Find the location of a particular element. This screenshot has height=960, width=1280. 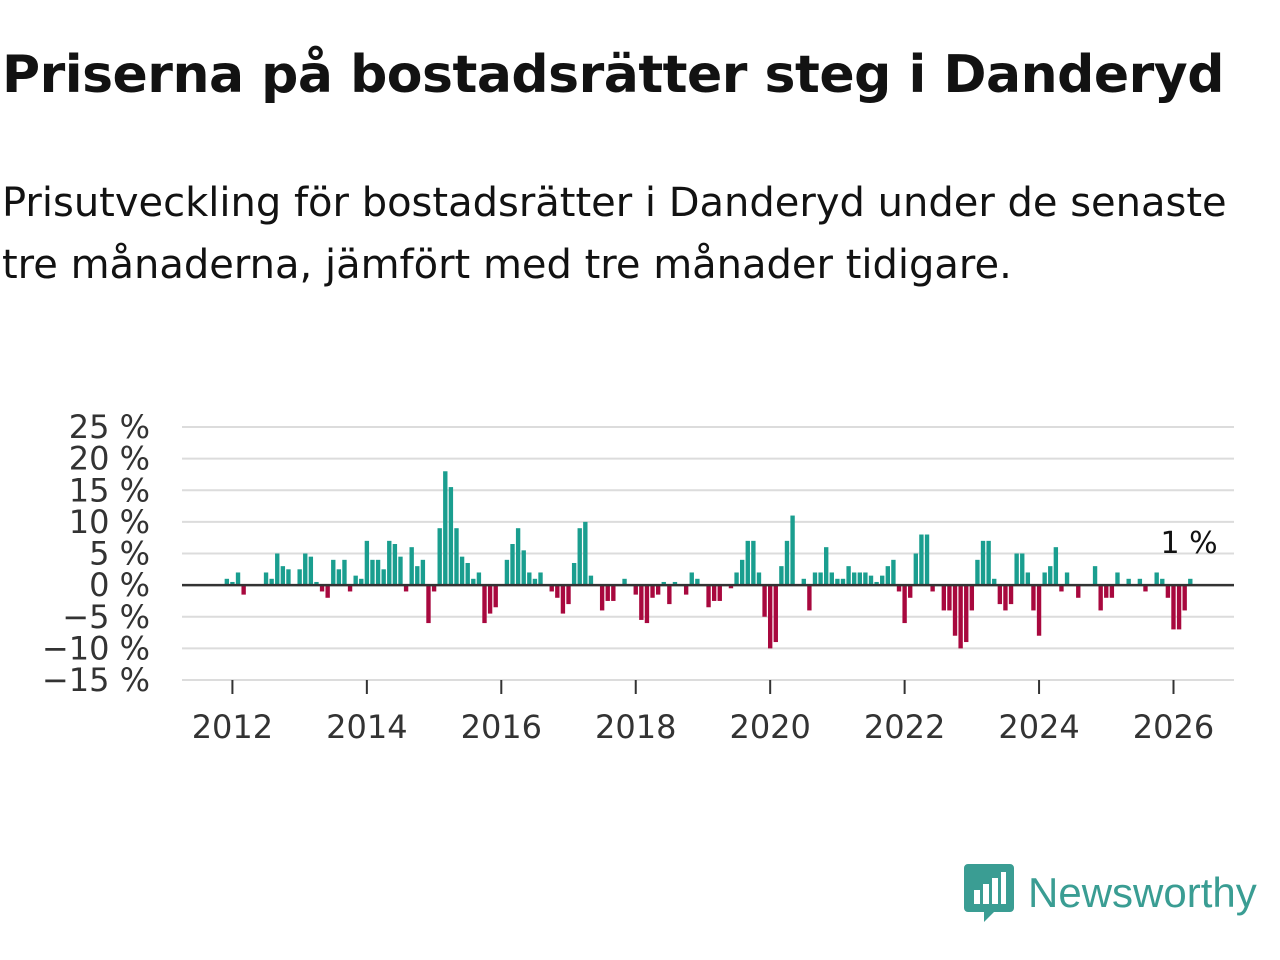

y-tick-label: −15 % is located at coordinates (96, 680).